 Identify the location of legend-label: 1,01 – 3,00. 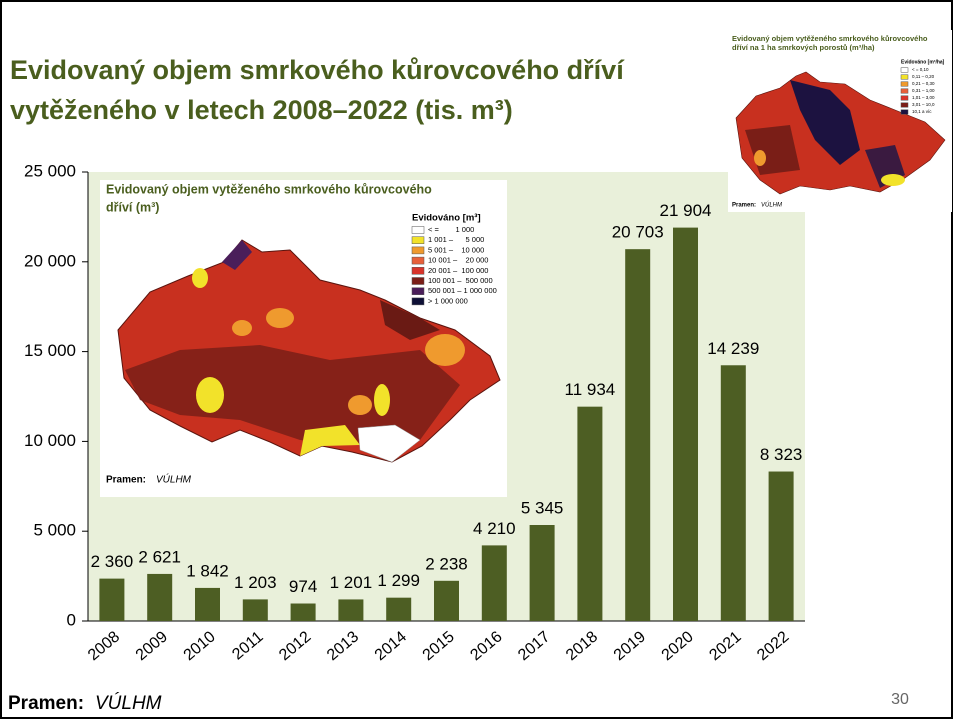
(923, 97).